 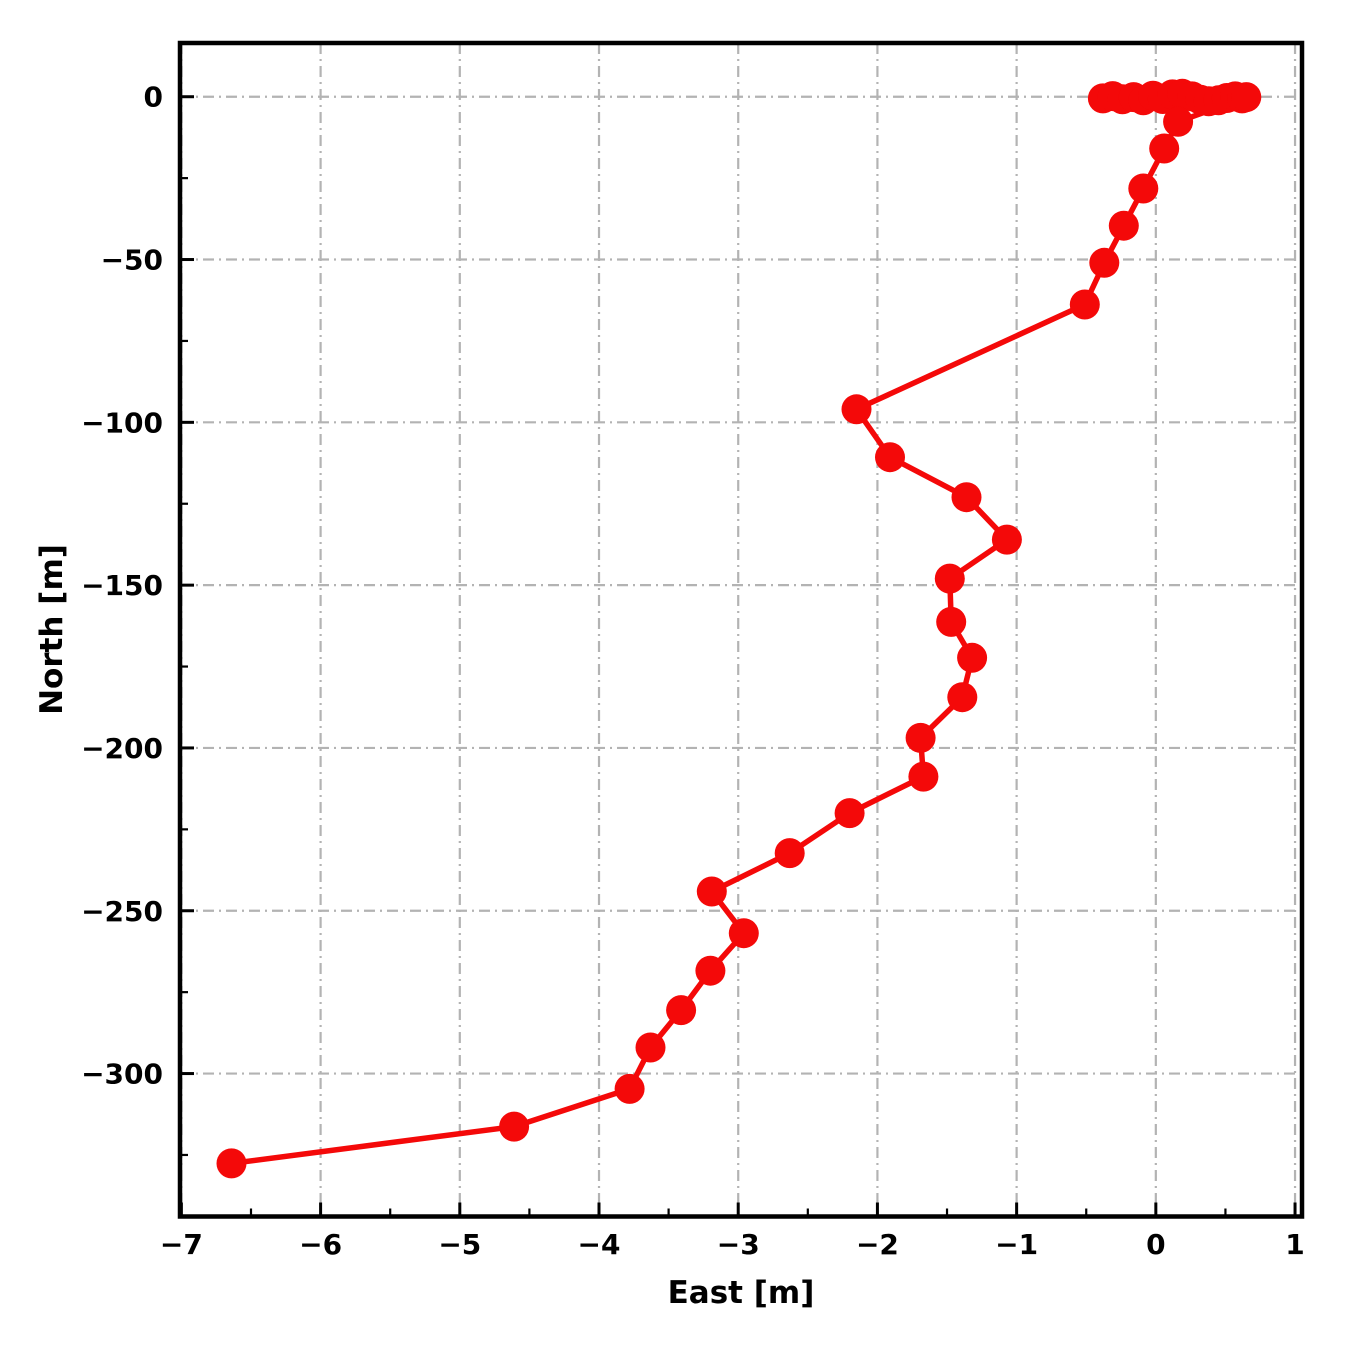 What do you see at coordinates (122, 748) in the screenshot?
I see `y-tick-label: −200` at bounding box center [122, 748].